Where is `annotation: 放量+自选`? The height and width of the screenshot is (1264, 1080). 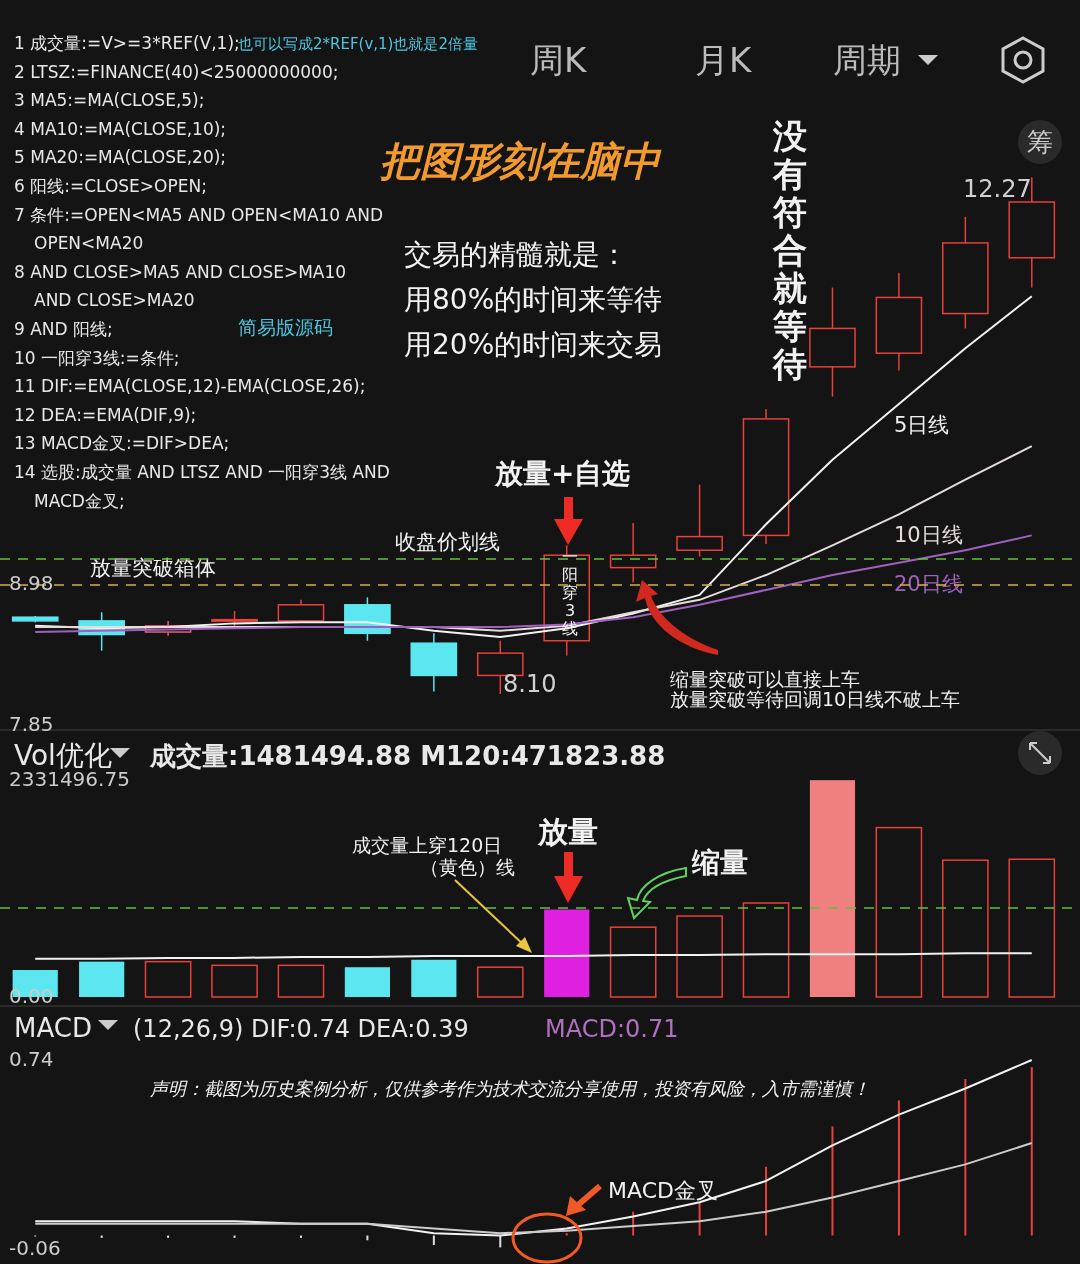 annotation: 放量+自选 is located at coordinates (562, 473).